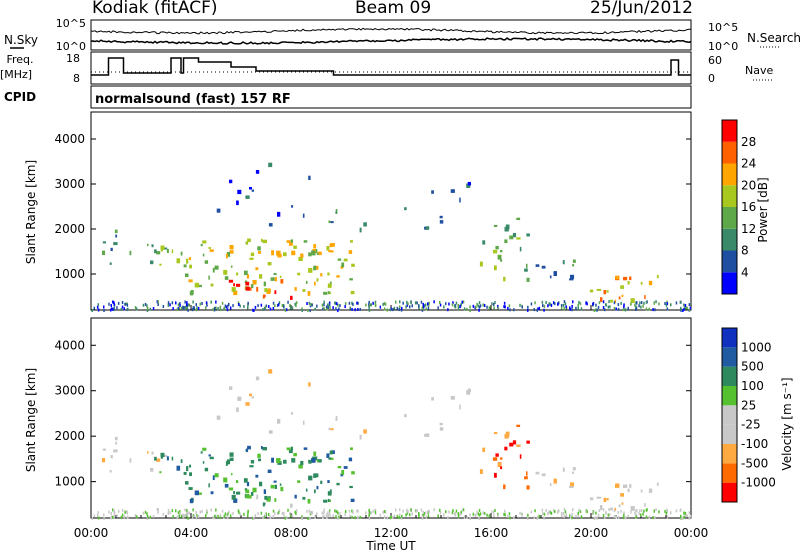  I want to click on nave-tick-bottom: 0, so click(711, 78).